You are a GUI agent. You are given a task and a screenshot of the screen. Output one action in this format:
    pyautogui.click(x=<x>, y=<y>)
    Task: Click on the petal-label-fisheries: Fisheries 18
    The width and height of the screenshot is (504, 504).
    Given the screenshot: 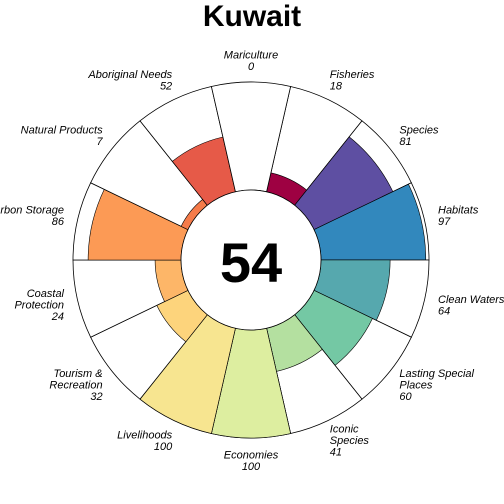 What is the action you would take?
    pyautogui.click(x=352, y=81)
    